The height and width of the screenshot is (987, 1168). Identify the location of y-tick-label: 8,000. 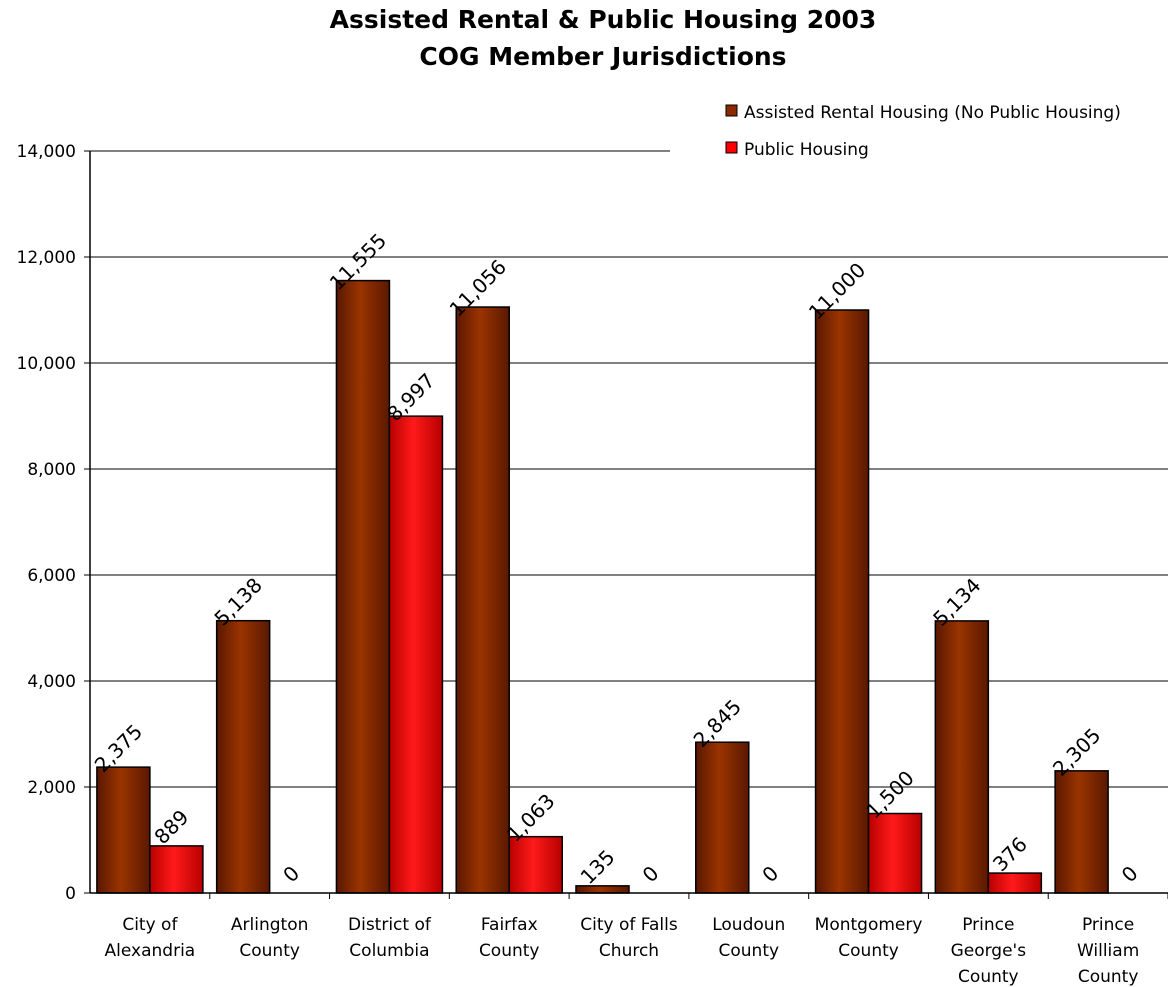
(51, 470).